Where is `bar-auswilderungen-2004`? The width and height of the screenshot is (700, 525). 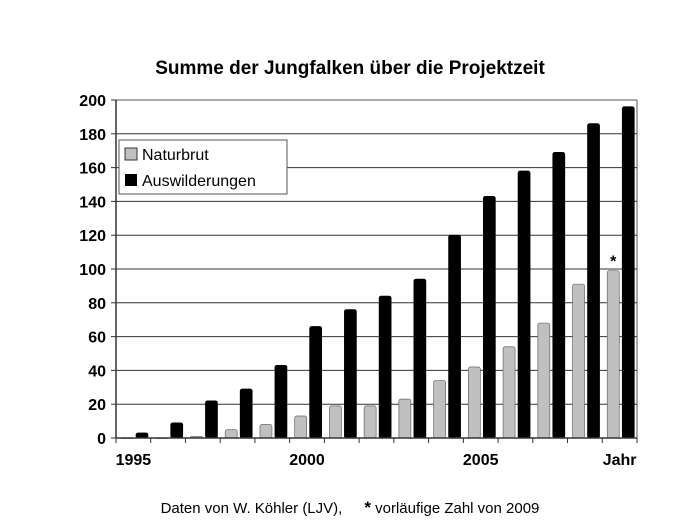
bar-auswilderungen-2004 is located at coordinates (454, 336).